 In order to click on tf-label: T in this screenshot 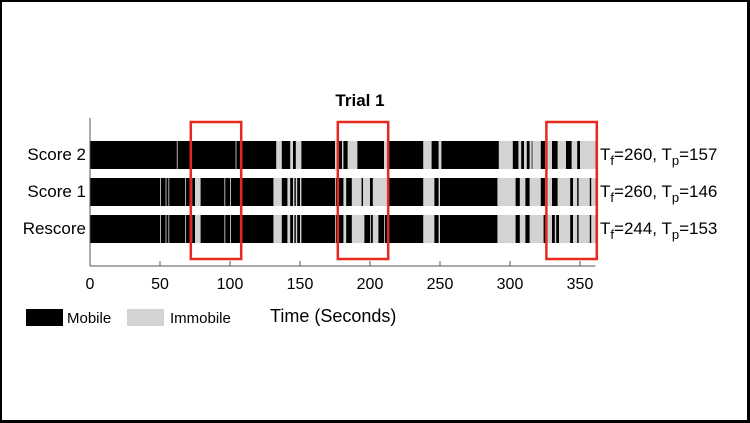, I will do `click(605, 228)`.